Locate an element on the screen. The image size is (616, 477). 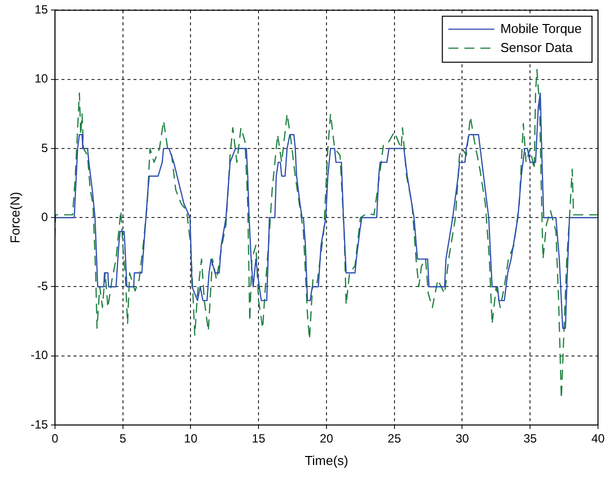
y-tick-label: -15 is located at coordinates (39, 424).